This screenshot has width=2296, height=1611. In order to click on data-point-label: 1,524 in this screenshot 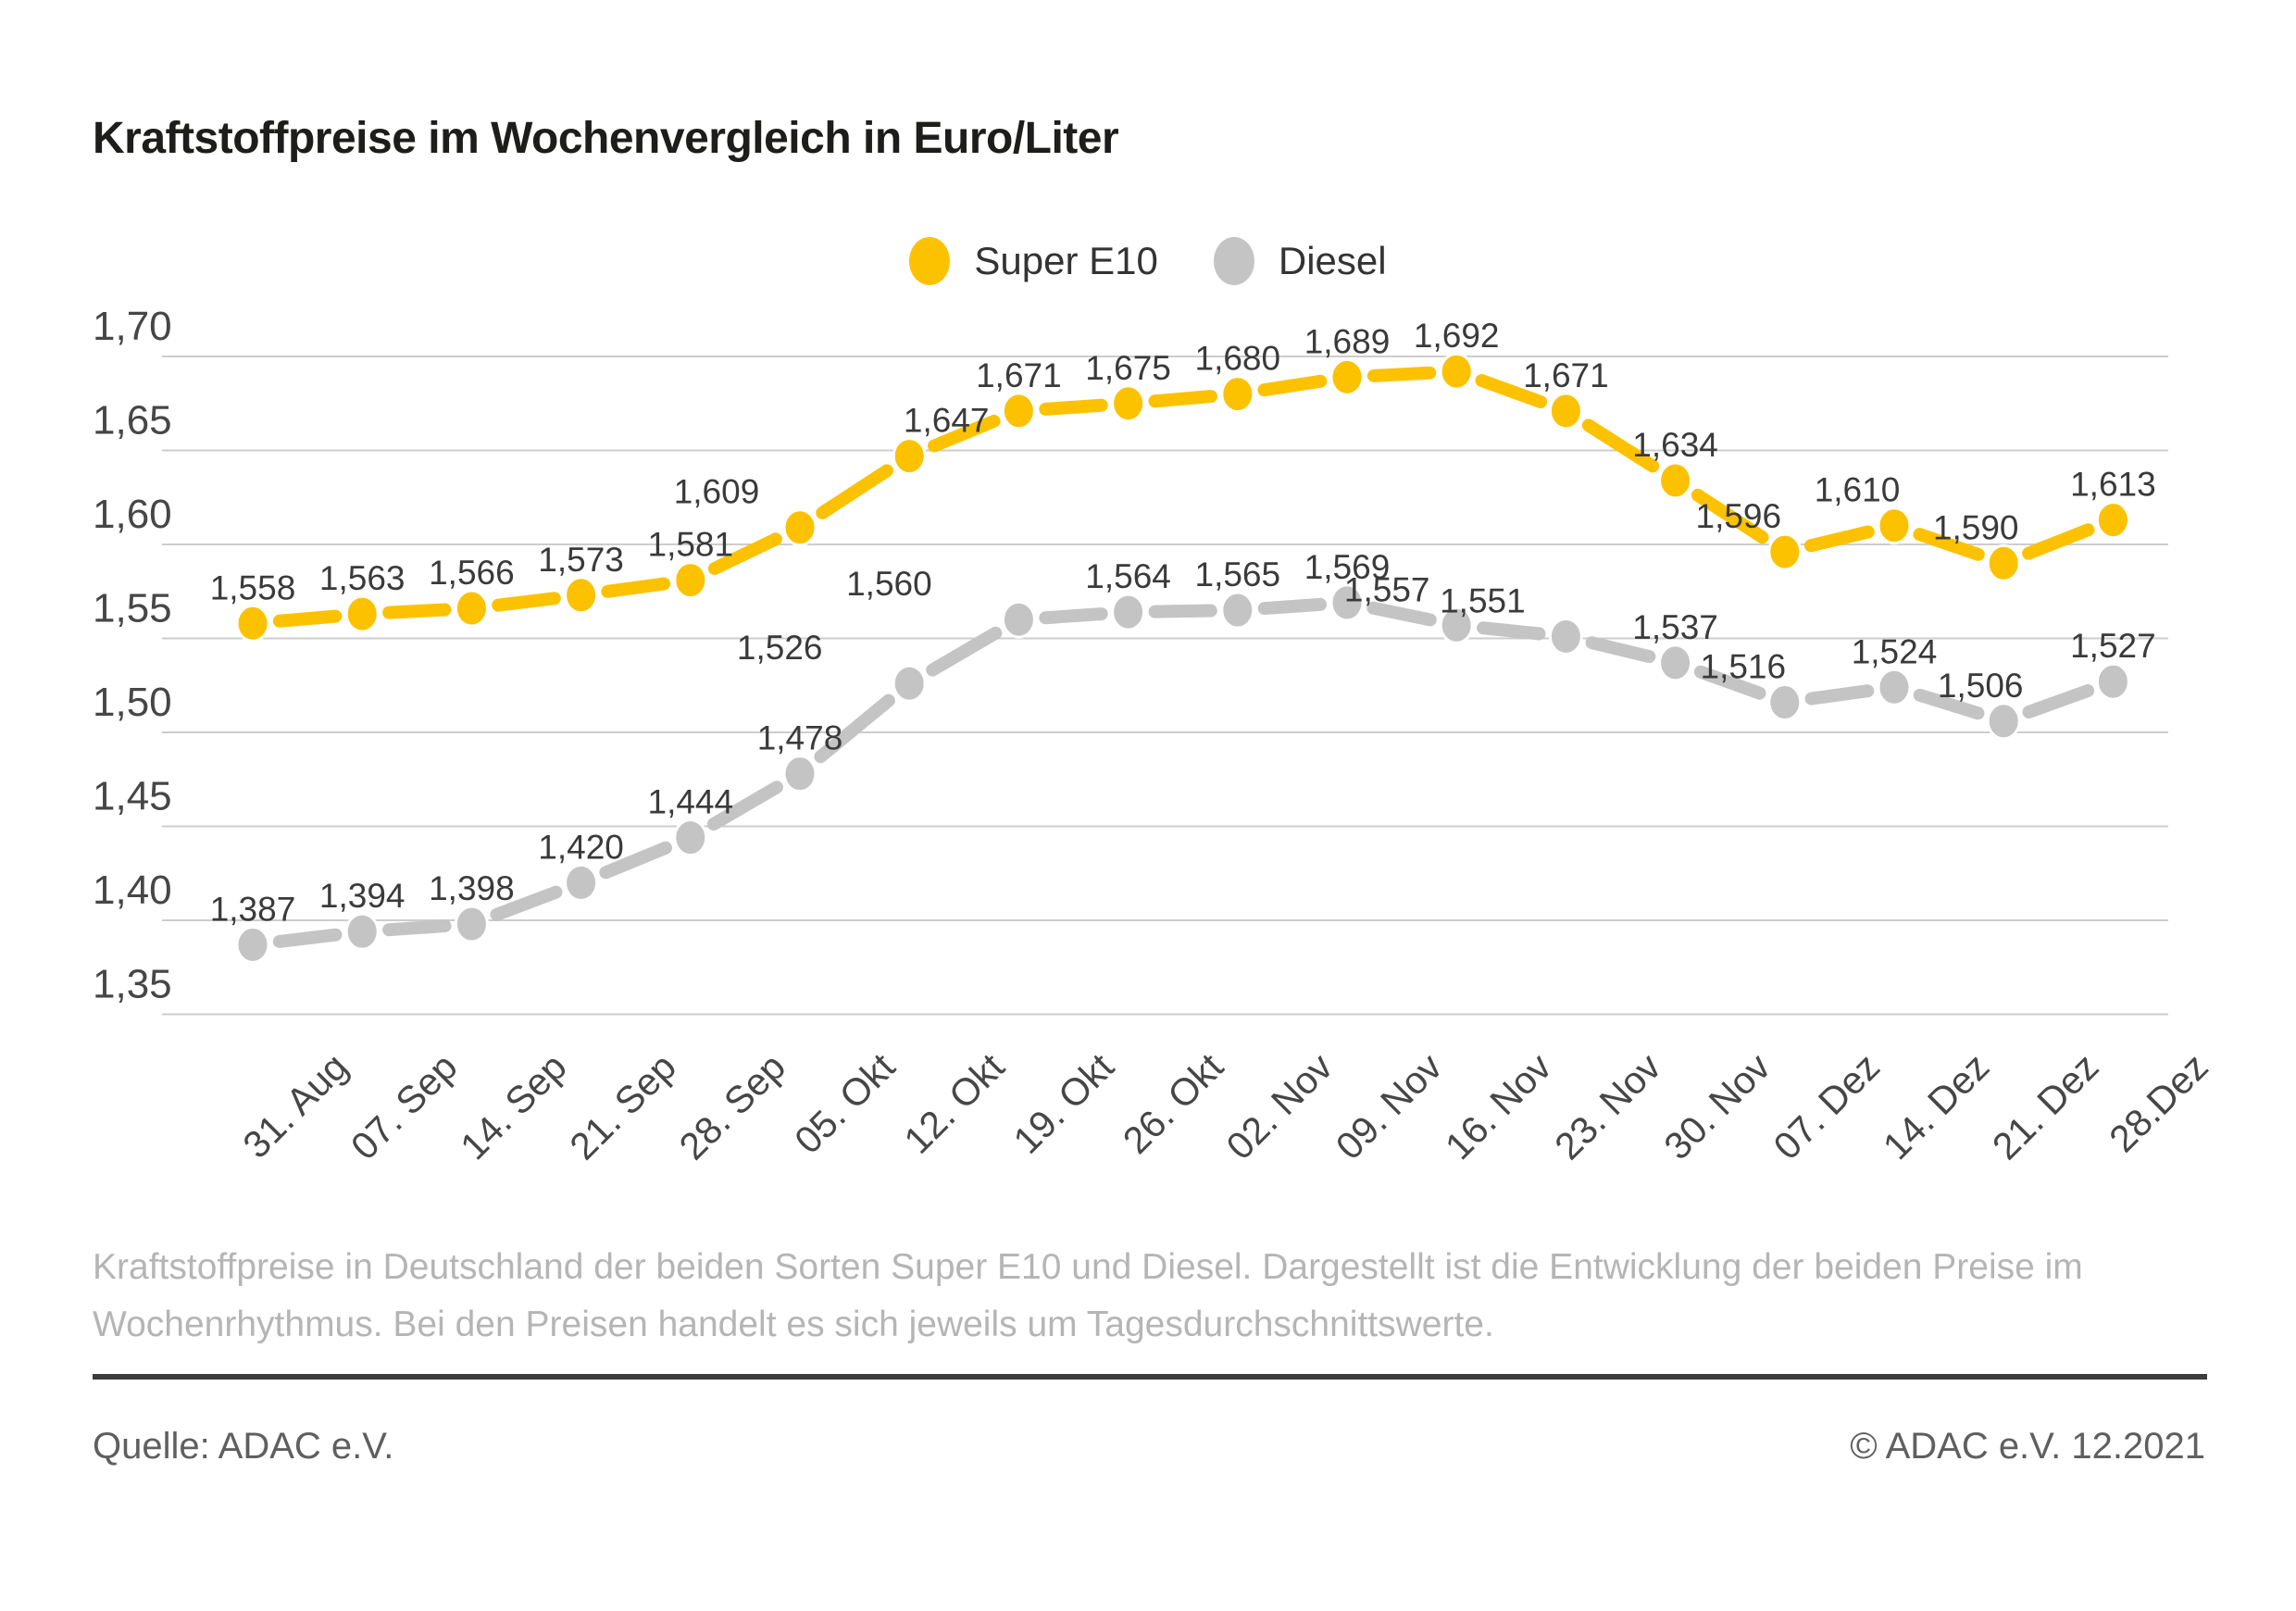, I will do `click(1895, 651)`.